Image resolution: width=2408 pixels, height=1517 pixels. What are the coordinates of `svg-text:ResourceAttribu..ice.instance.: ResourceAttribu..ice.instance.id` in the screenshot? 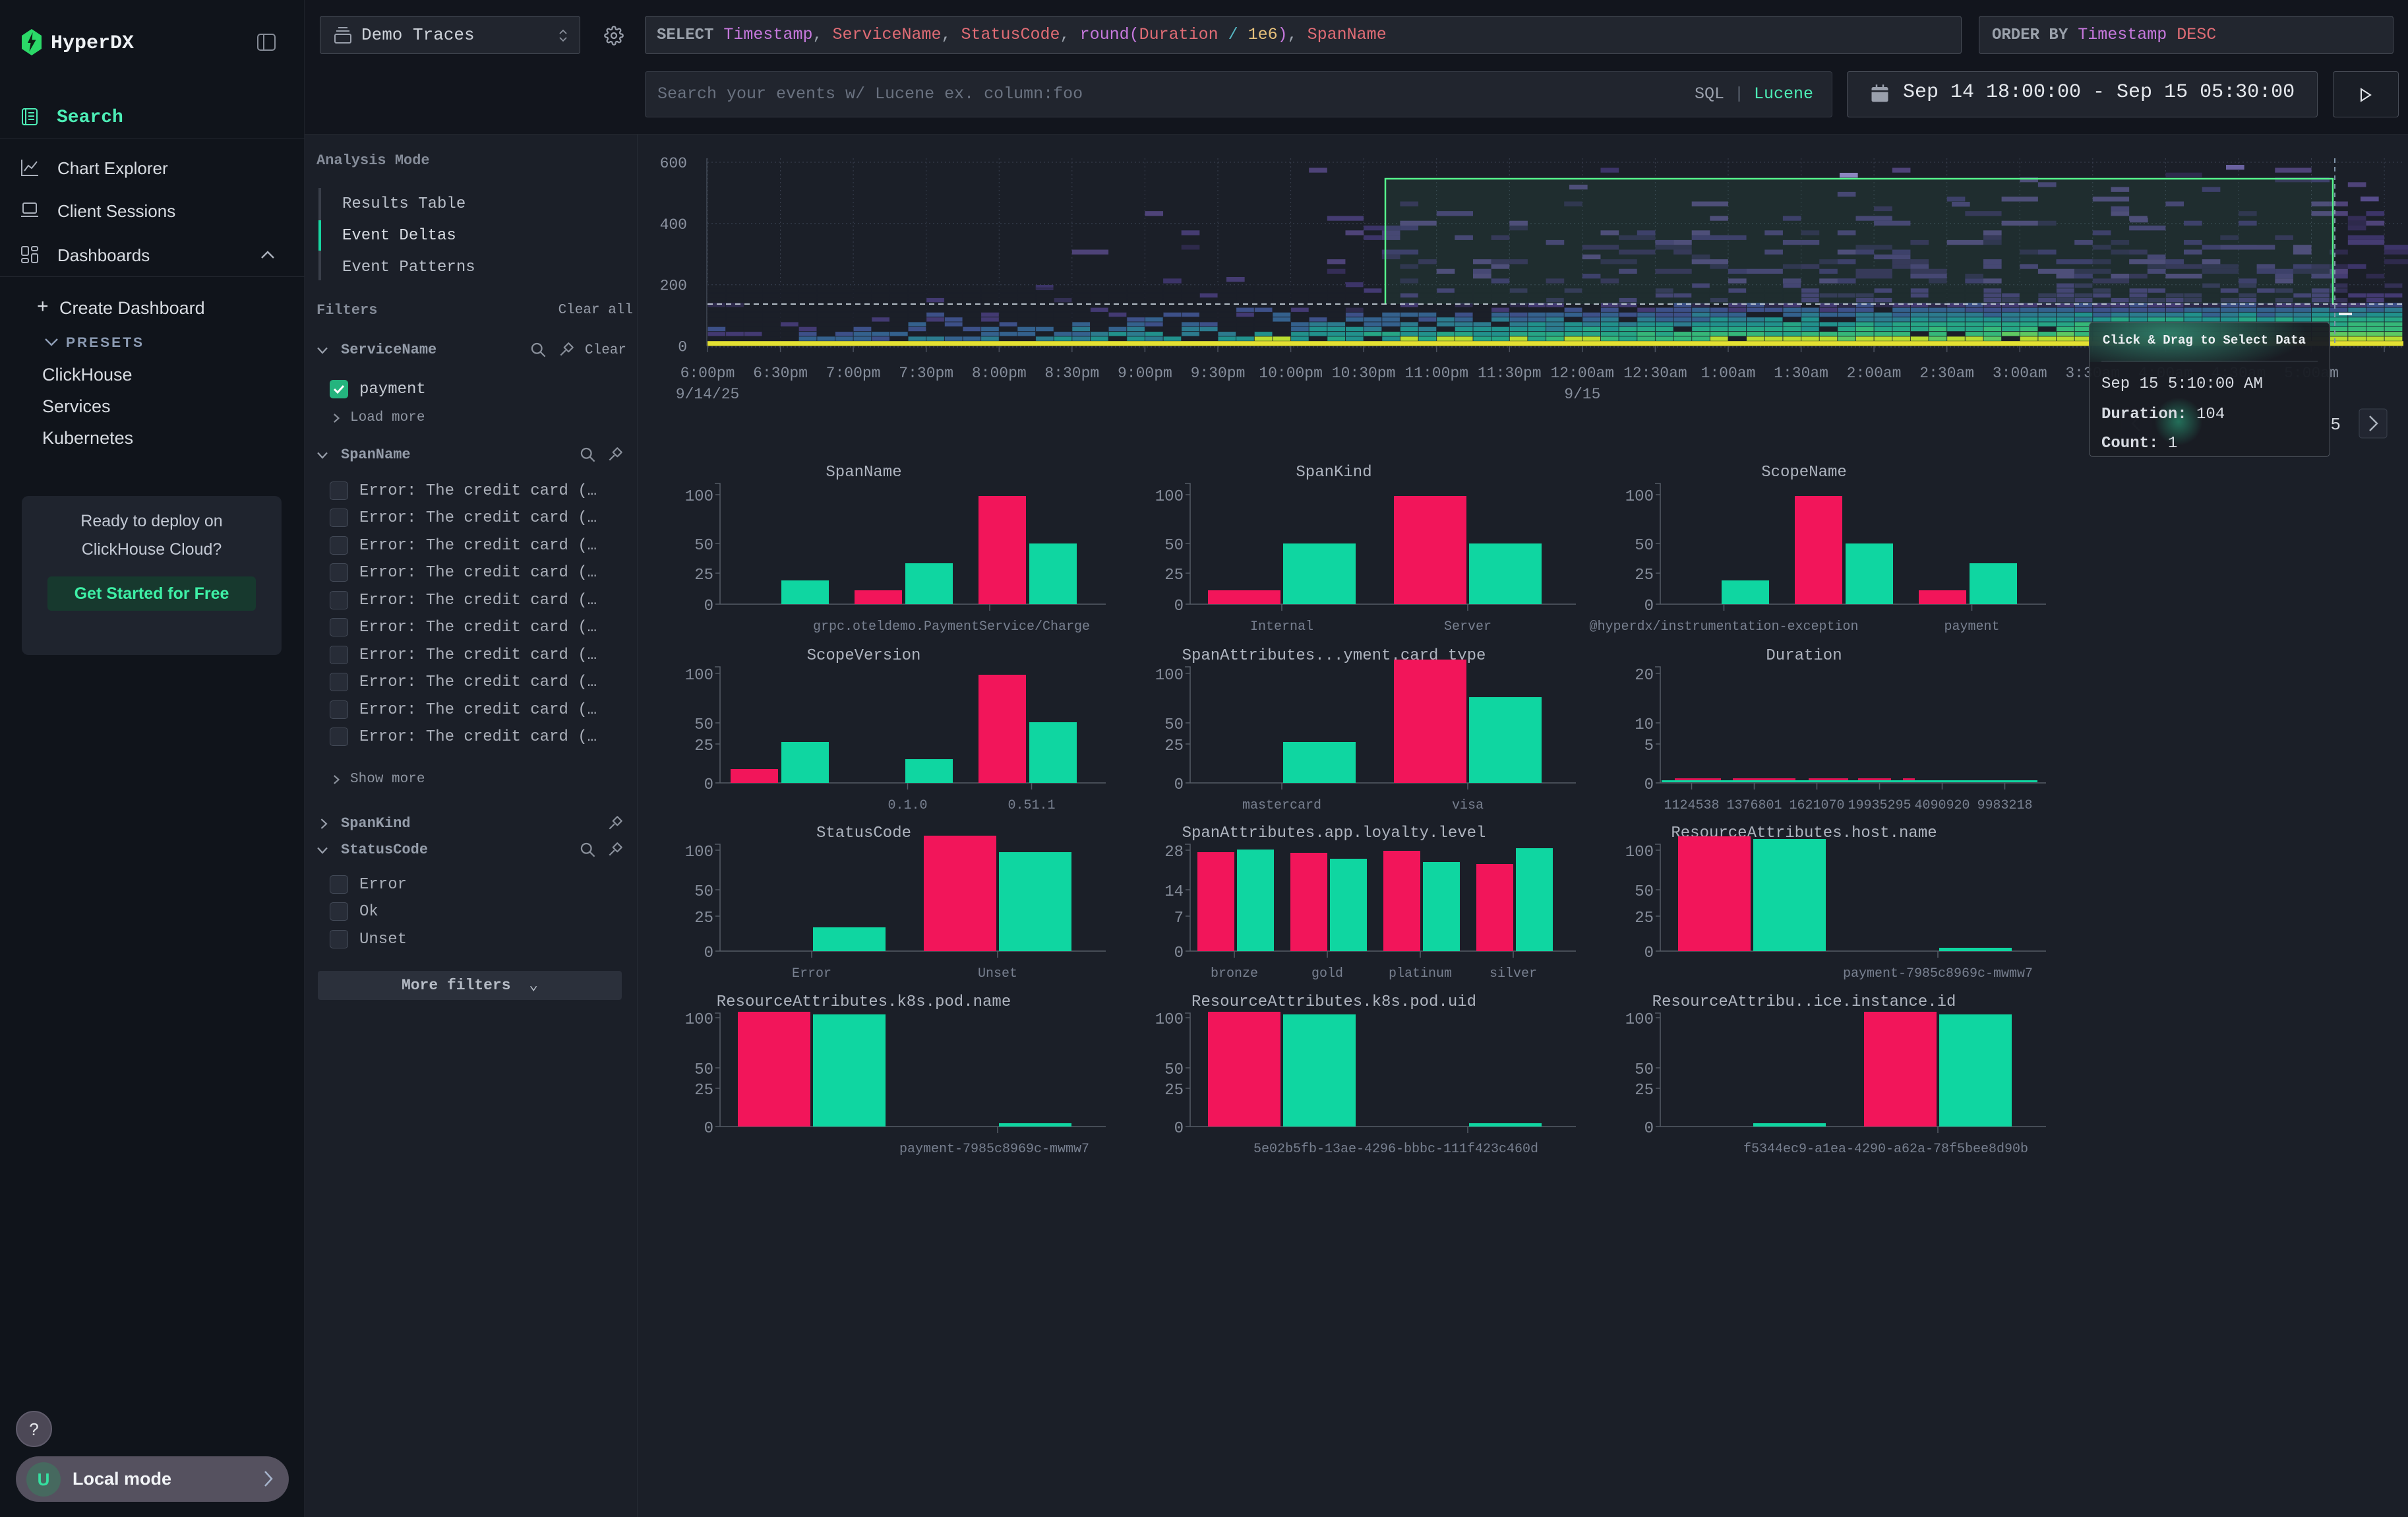 It's located at (1804, 1002).